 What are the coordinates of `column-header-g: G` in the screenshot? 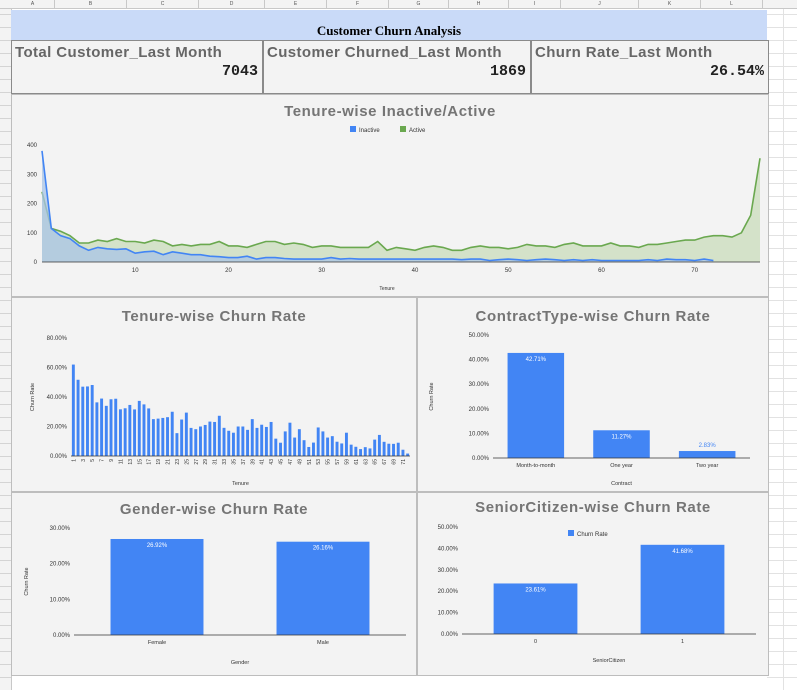 It's located at (419, 4).